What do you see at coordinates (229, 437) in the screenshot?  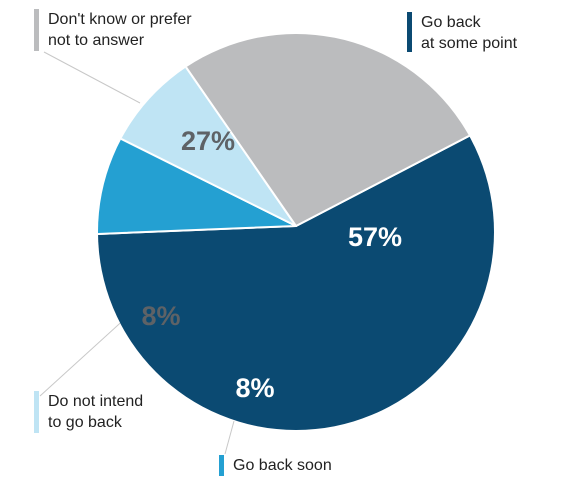 I see `leader-line-go-back-soon` at bounding box center [229, 437].